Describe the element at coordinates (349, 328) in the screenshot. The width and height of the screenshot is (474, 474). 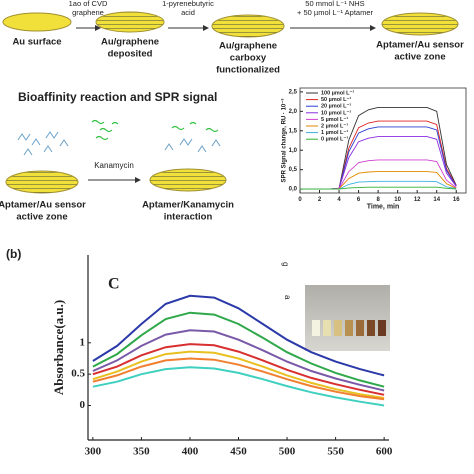
I see `vials` at that location.